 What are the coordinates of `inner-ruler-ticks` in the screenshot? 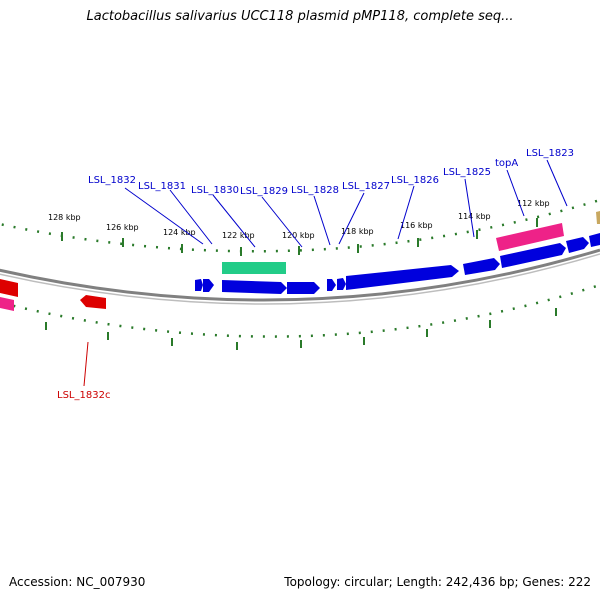 It's located at (301, 329).